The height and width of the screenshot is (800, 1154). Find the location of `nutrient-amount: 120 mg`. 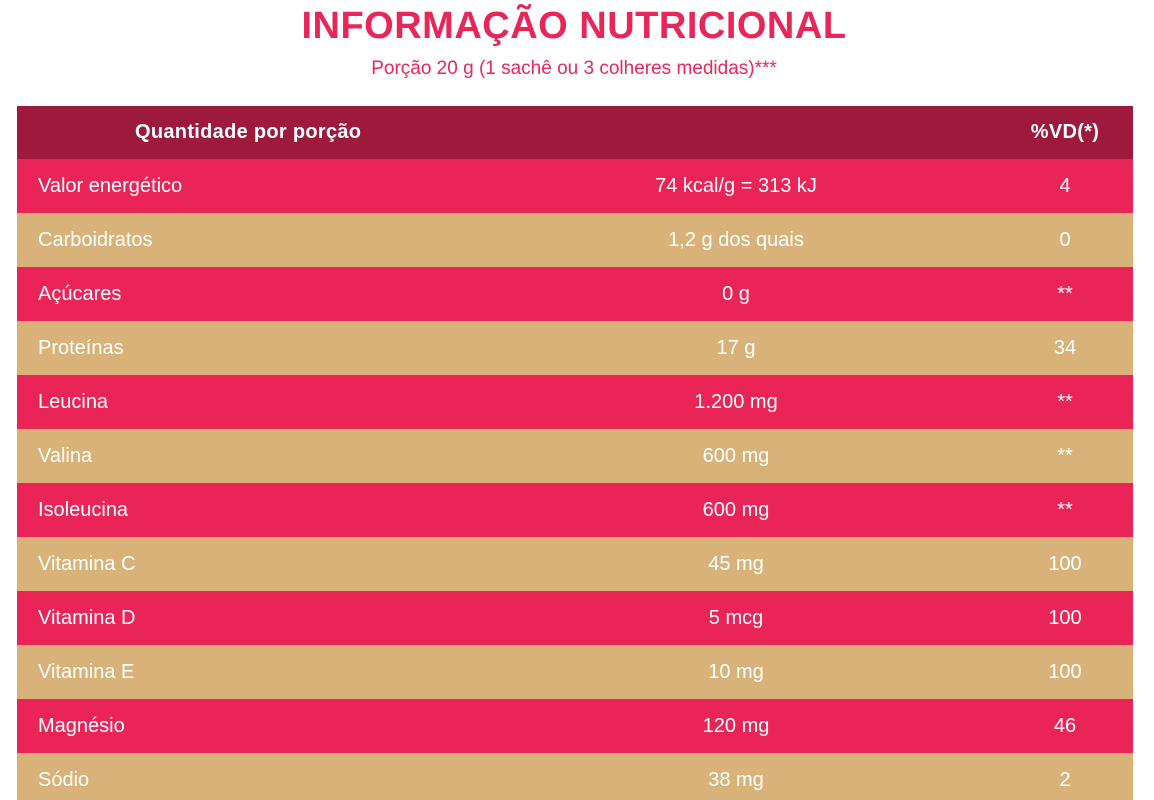

nutrient-amount: 120 mg is located at coordinates (736, 725).